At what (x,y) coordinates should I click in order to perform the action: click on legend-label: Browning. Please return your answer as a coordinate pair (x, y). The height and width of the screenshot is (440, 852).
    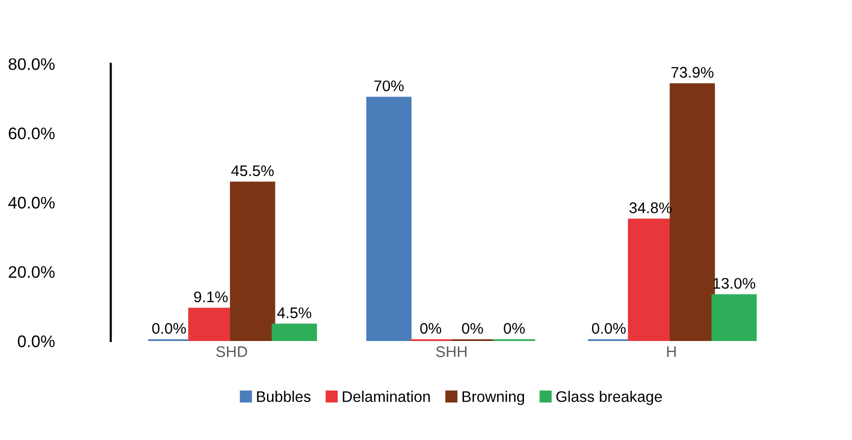
    Looking at the image, I should click on (493, 398).